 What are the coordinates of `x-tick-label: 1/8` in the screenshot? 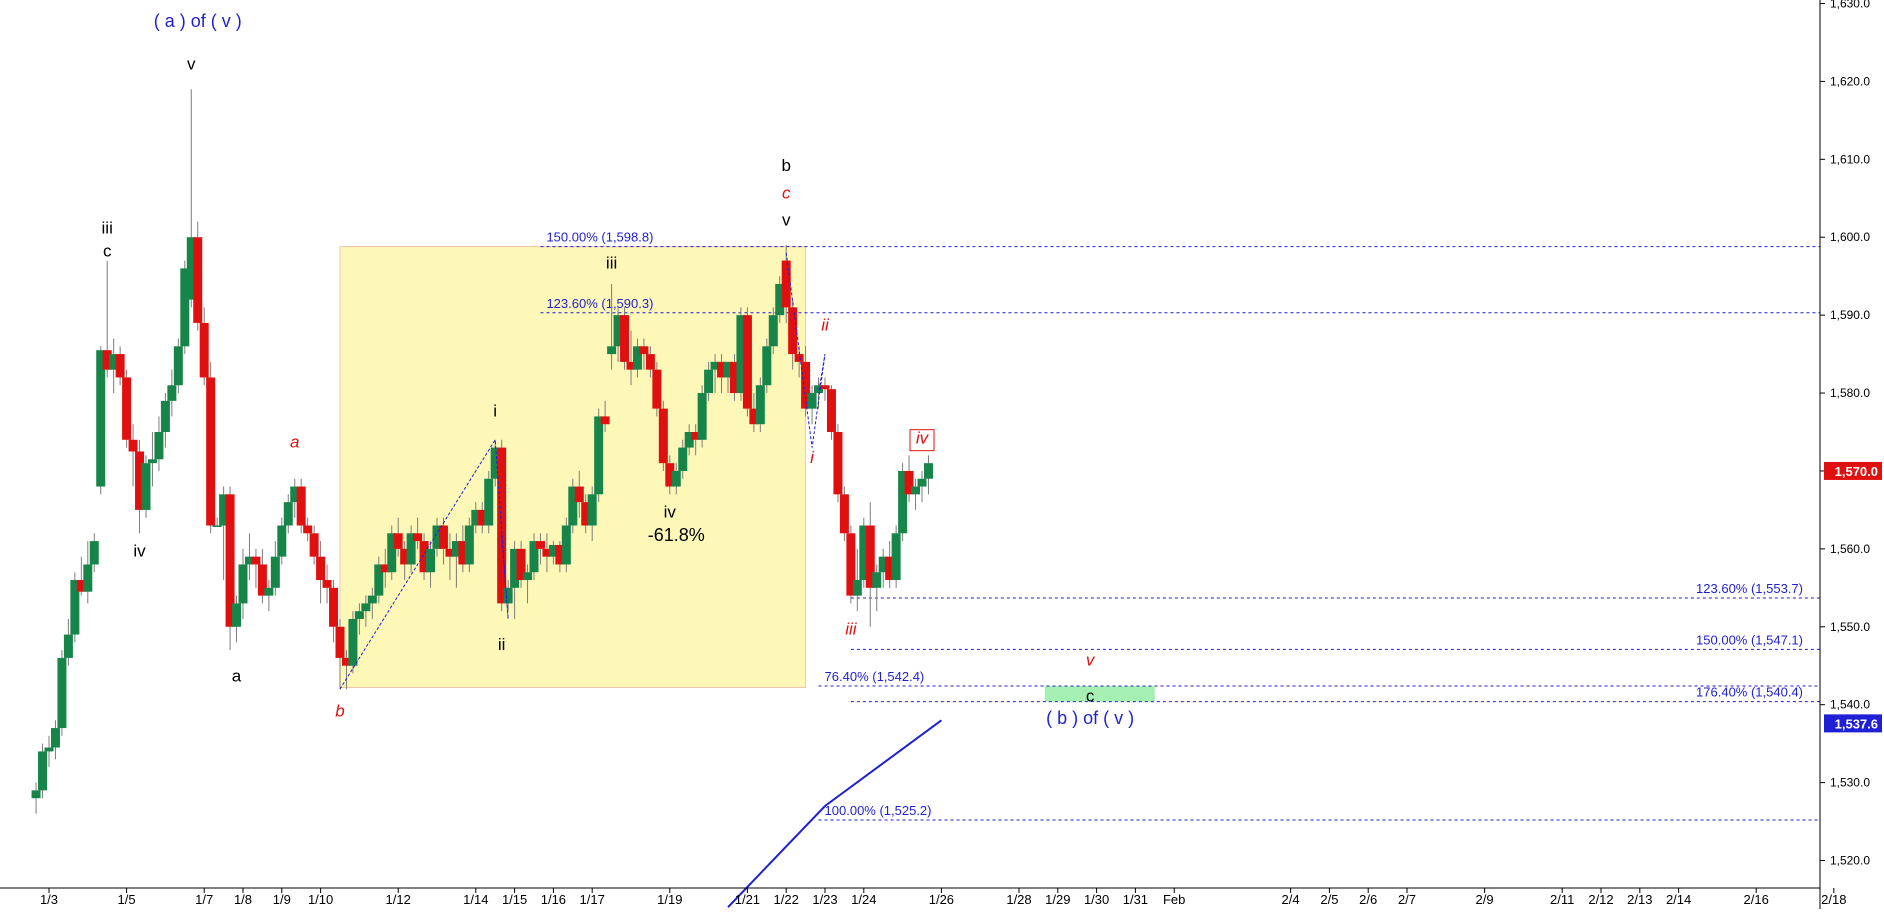 It's located at (243, 899).